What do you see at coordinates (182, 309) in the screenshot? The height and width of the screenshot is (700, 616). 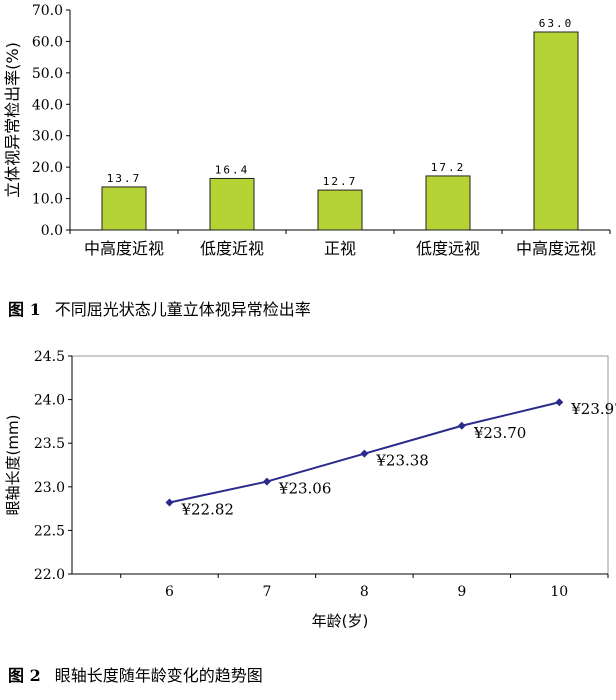 I see `figure1-caption-text: 不同屈光状态儿童立体视异常检出率` at bounding box center [182, 309].